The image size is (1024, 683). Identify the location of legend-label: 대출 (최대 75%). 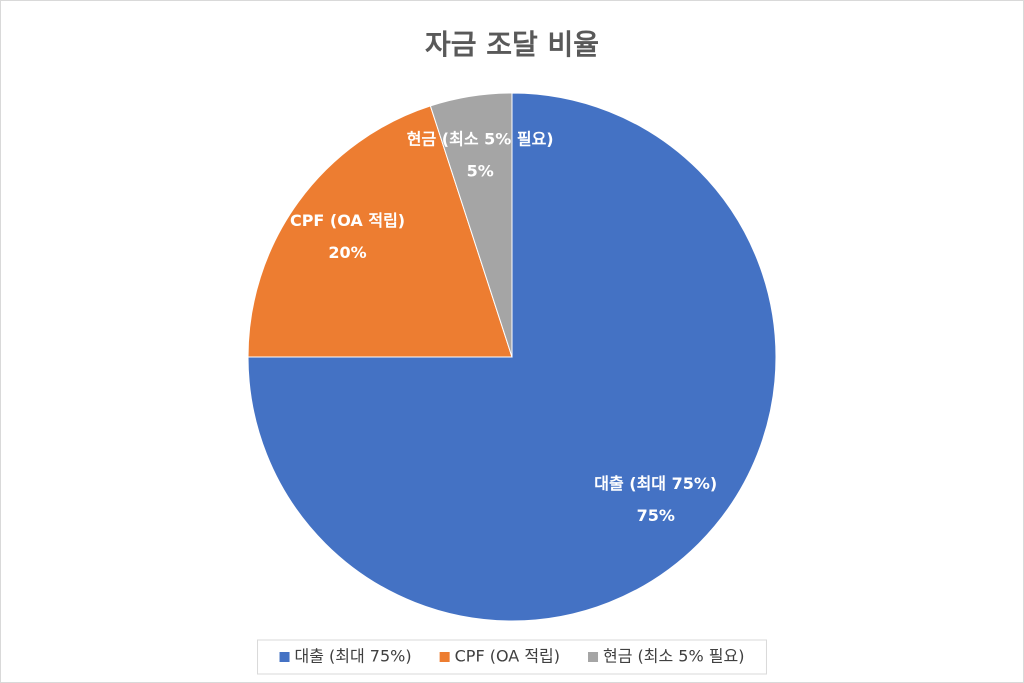
(353, 656).